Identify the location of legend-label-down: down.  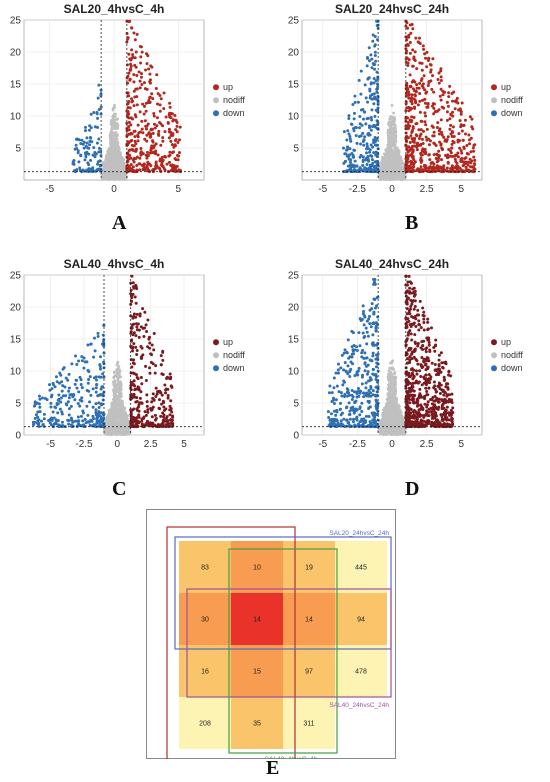
(512, 113).